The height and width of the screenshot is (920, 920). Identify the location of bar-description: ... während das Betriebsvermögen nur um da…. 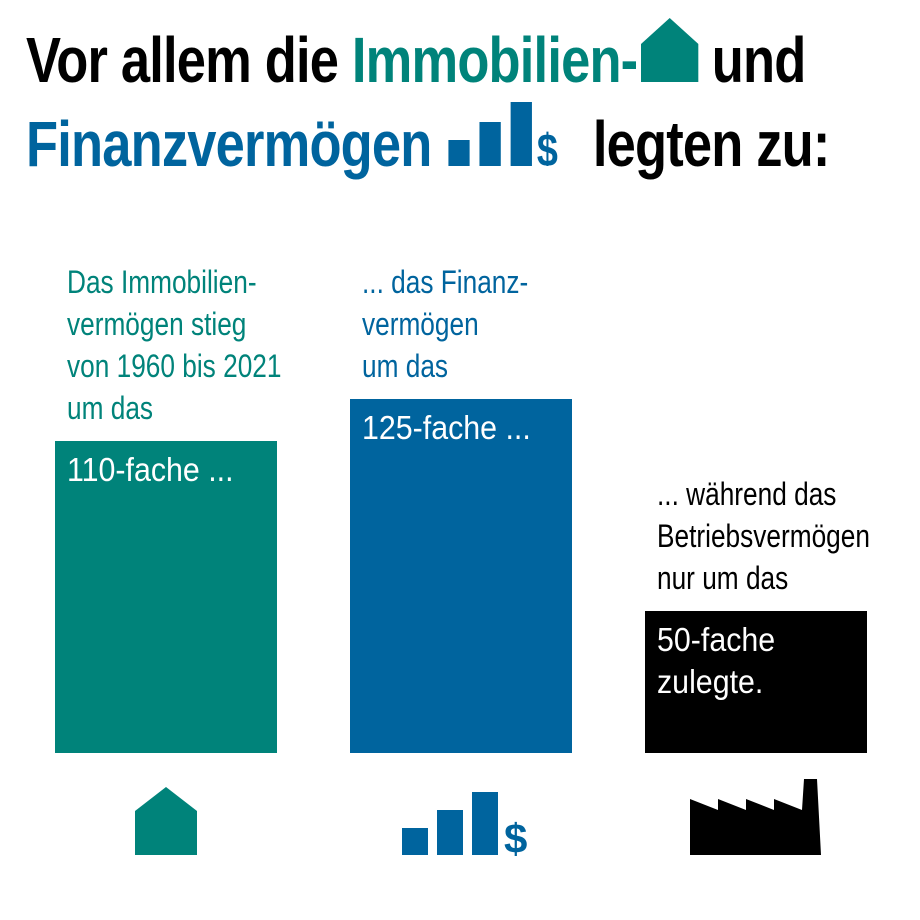
(763, 536).